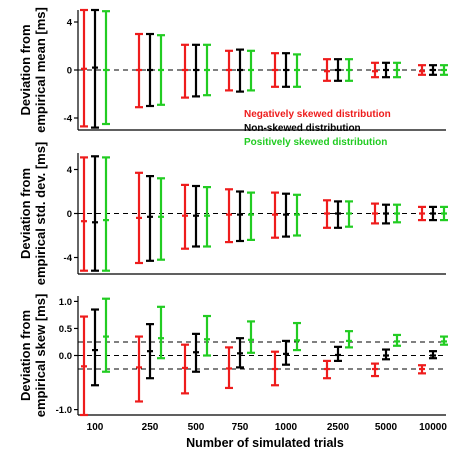 The width and height of the screenshot is (452, 458). Describe the element at coordinates (386, 427) in the screenshot. I see `x-tick-label: 5000` at that location.